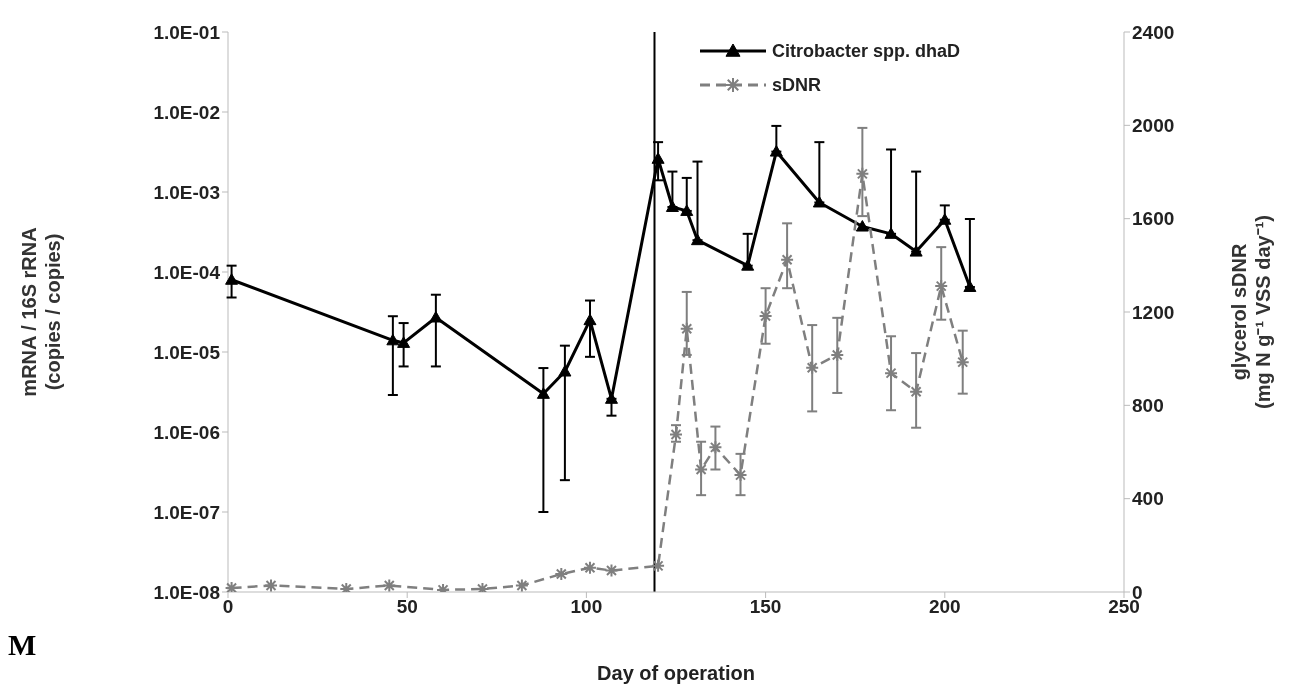  What do you see at coordinates (228, 607) in the screenshot?
I see `x-tick-label: 0` at bounding box center [228, 607].